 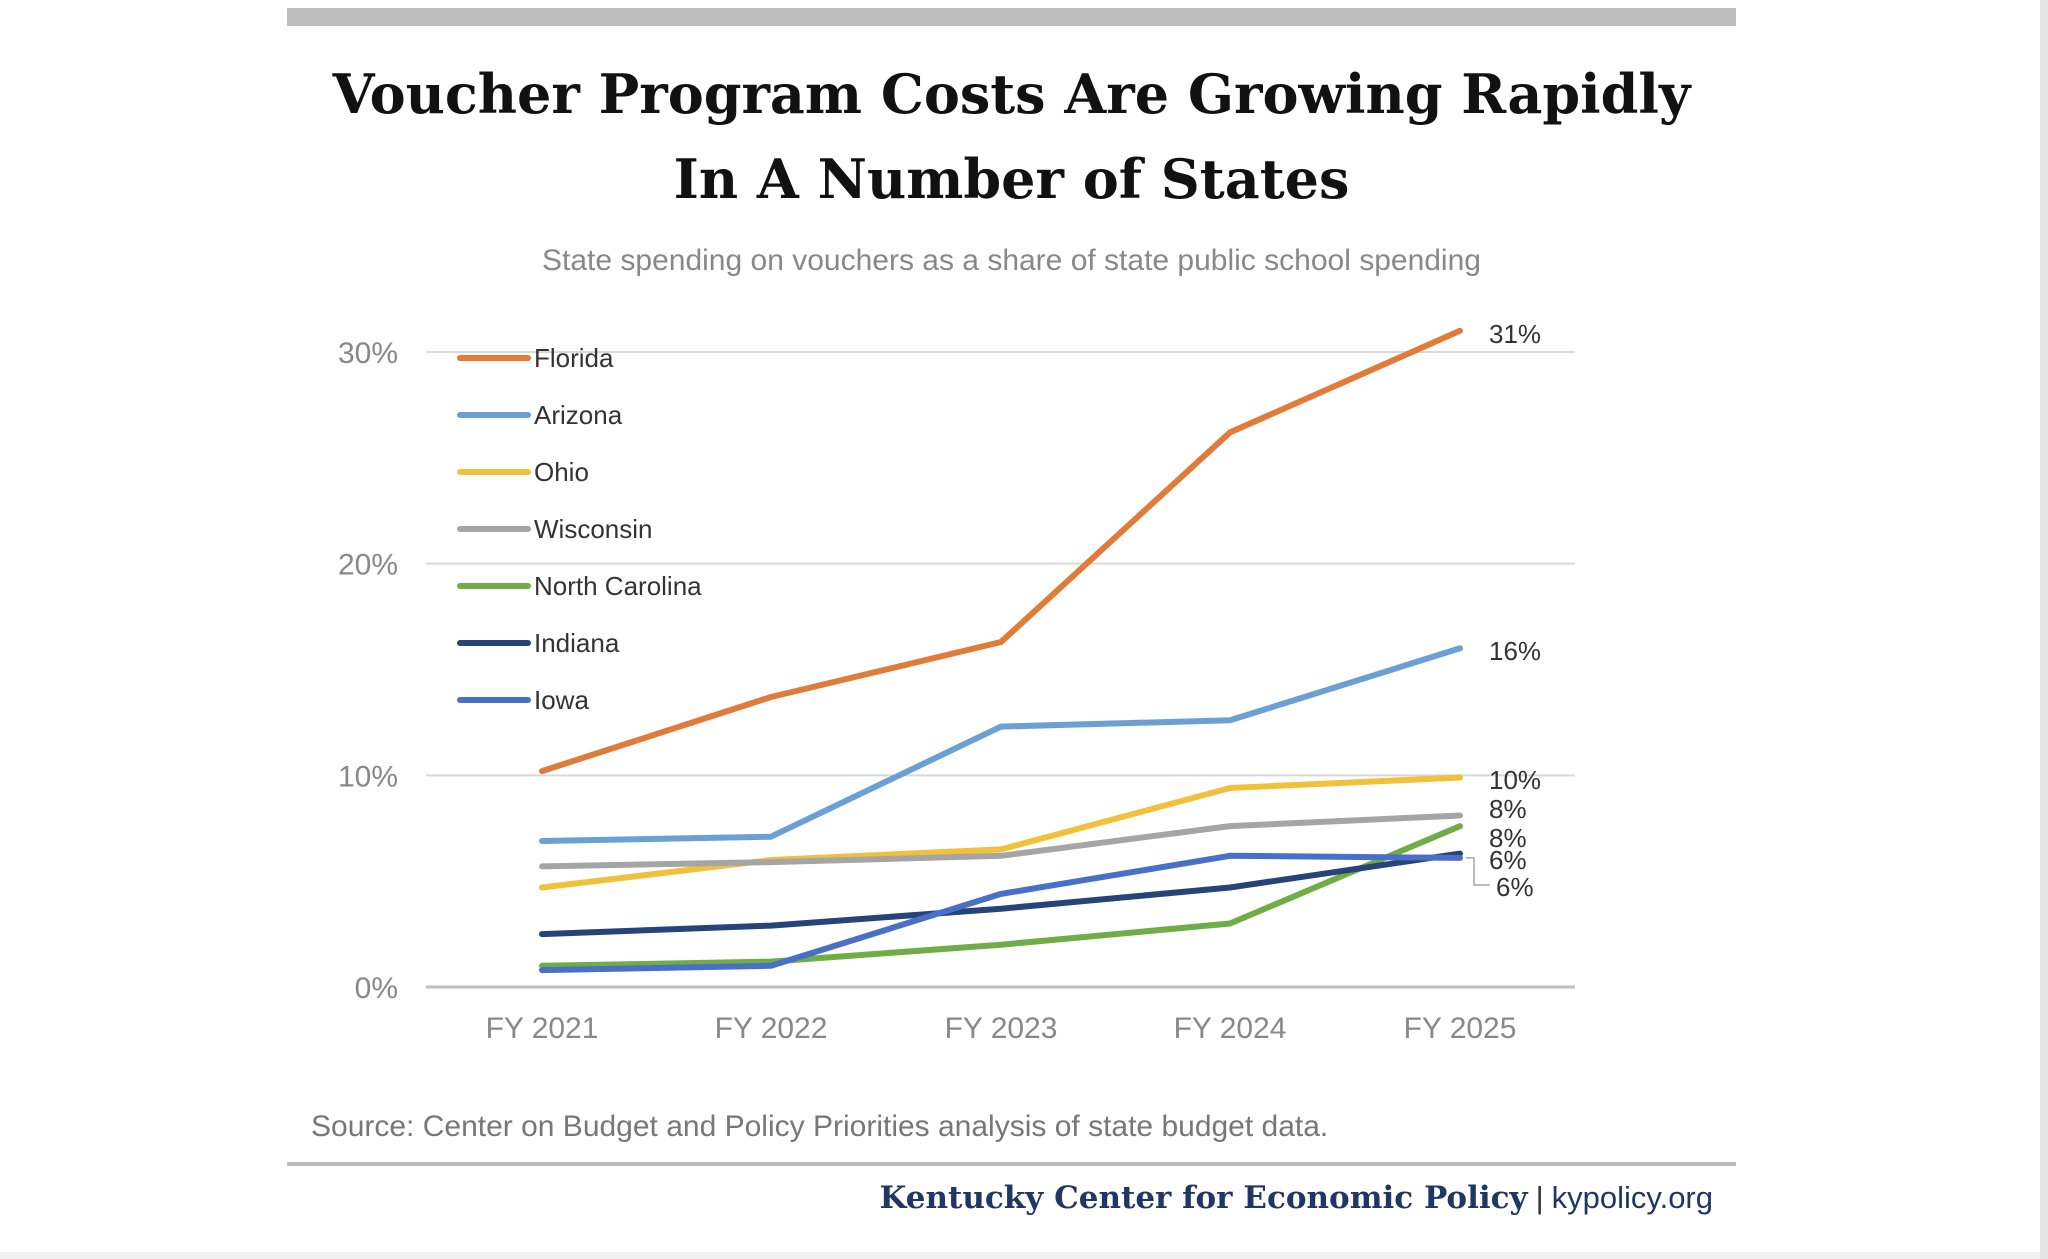 I want to click on top-rule, so click(x=1011, y=17).